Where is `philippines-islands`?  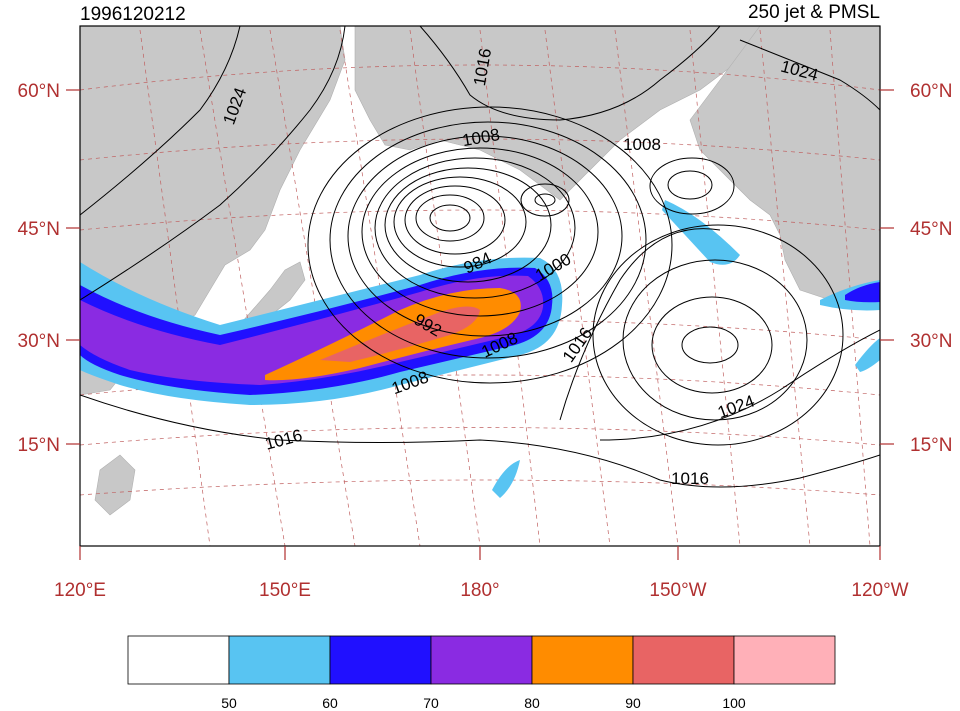 philippines-islands is located at coordinates (115, 485).